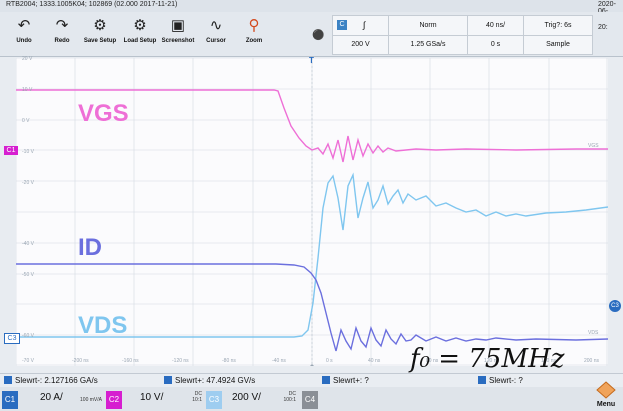  I want to click on x-label-1: -160 ns, so click(130, 361).